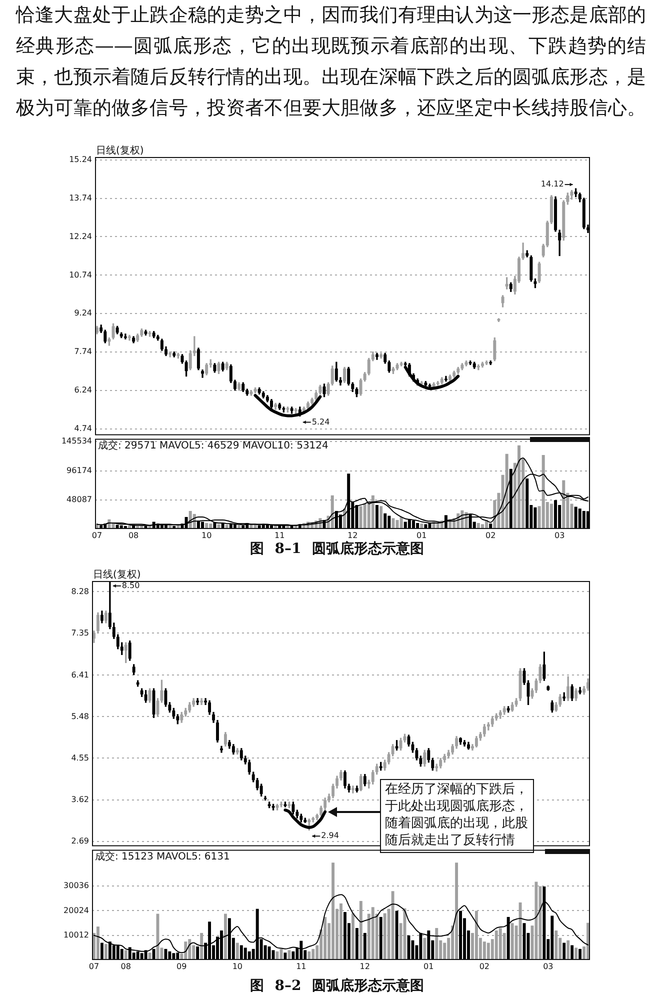 The width and height of the screenshot is (663, 998). I want to click on text: 束，也预示着随后反转行情的出现。出现在深幅下跌之后的圆弧底形态，是, so click(331, 77).